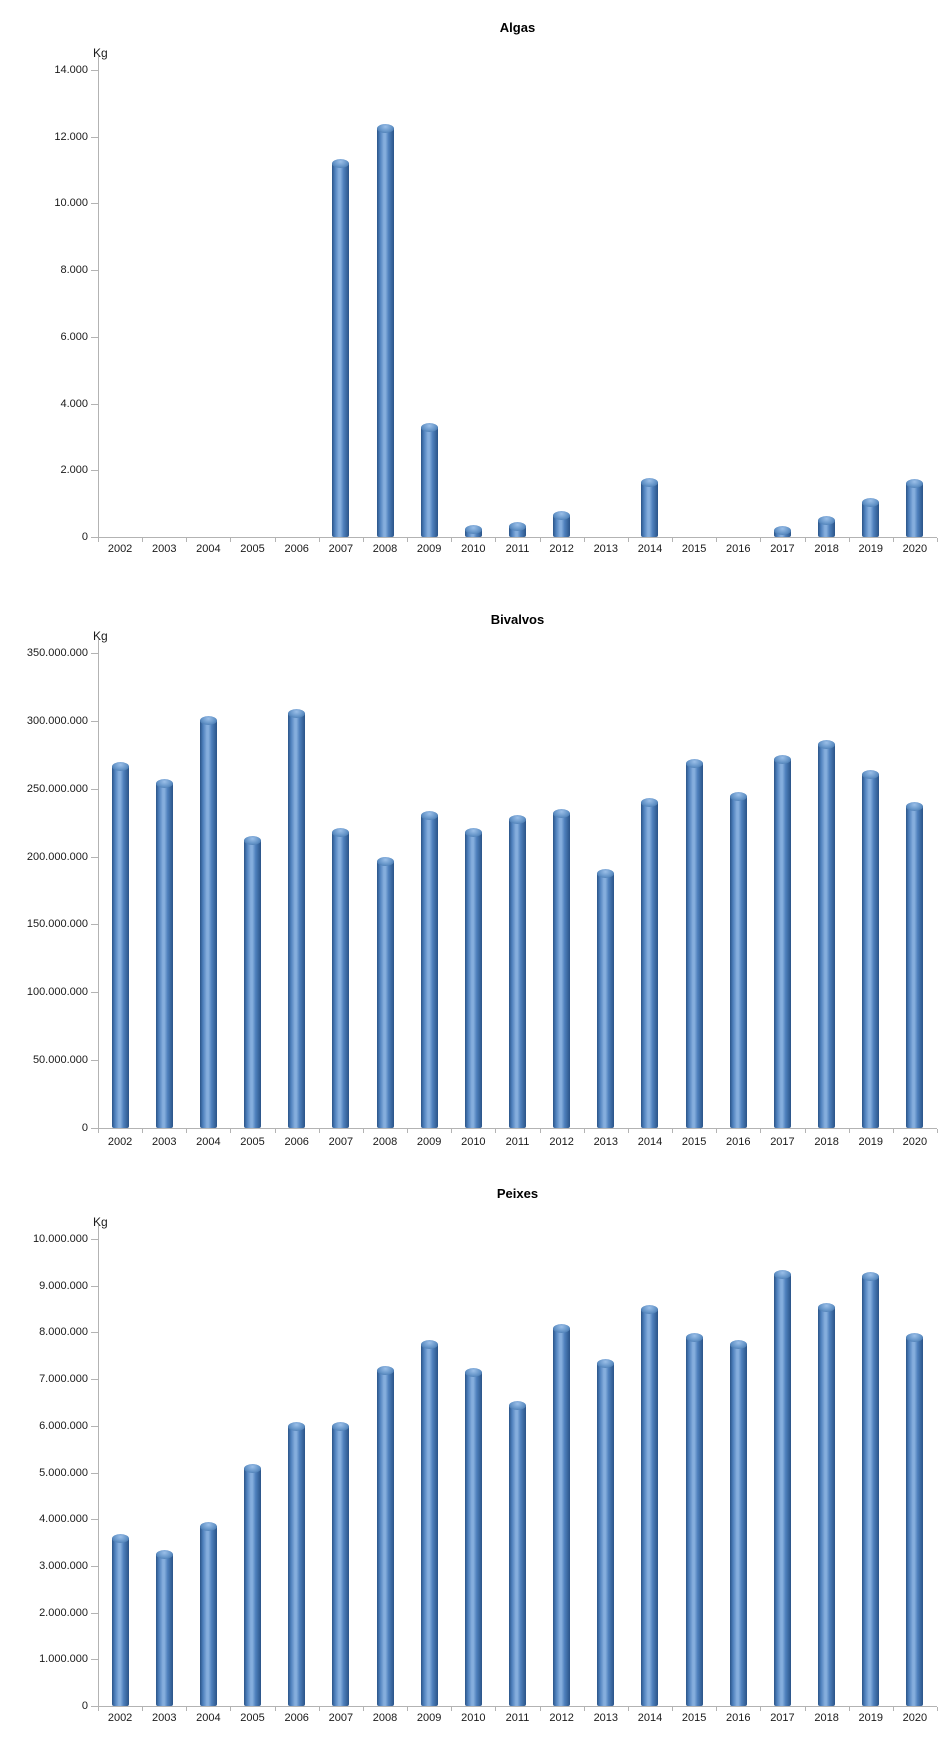 This screenshot has height=1748, width=947. I want to click on bar-body-2016, so click(738, 961).